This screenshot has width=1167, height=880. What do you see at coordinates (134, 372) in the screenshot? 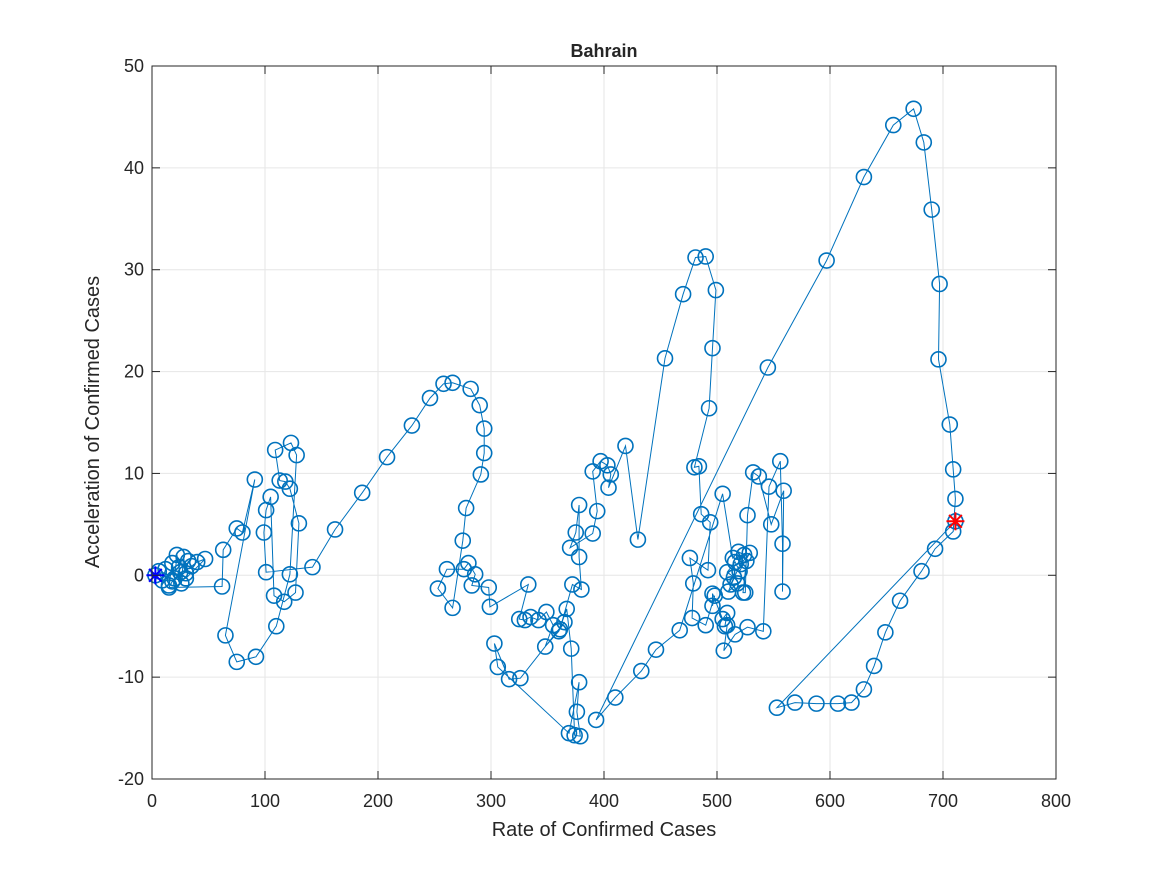
I see `y-tick-label: 20` at bounding box center [134, 372].